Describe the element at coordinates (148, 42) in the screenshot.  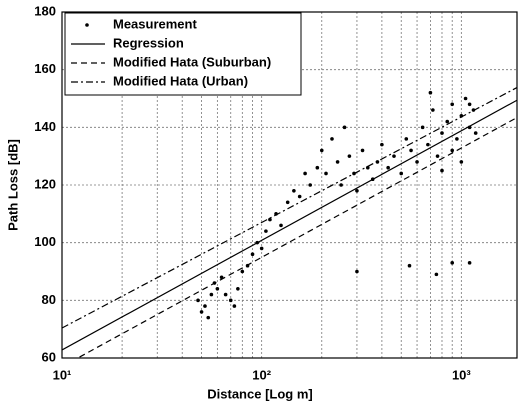
I see `legend-label: Regression` at that location.